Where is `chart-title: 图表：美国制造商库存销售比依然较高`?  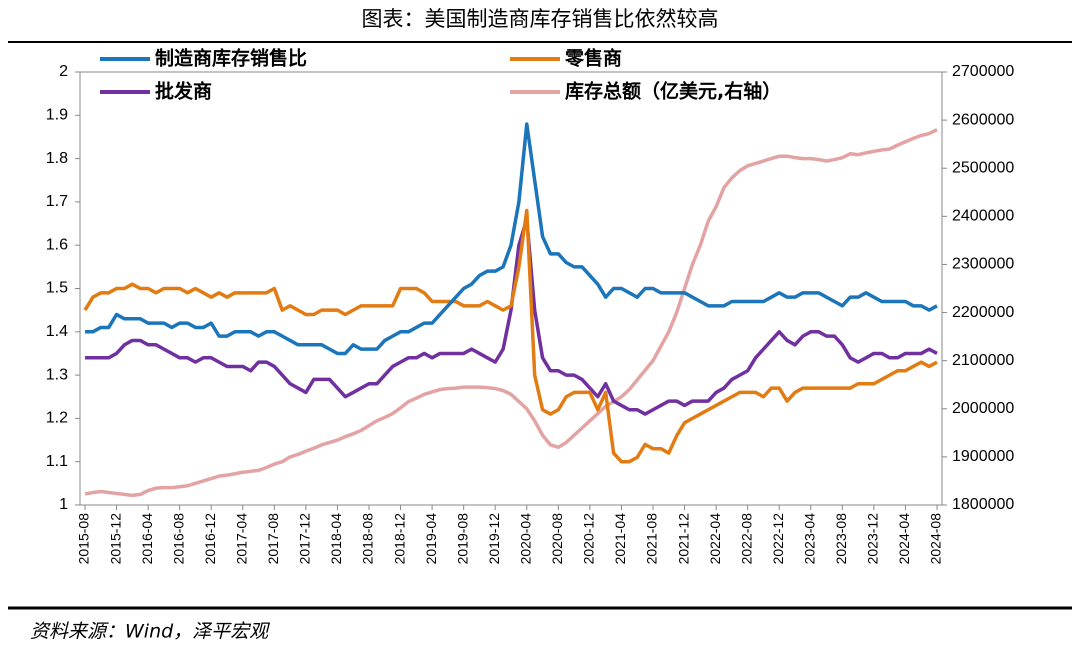 chart-title: 图表：美国制造商库存销售比依然较高 is located at coordinates (540, 19).